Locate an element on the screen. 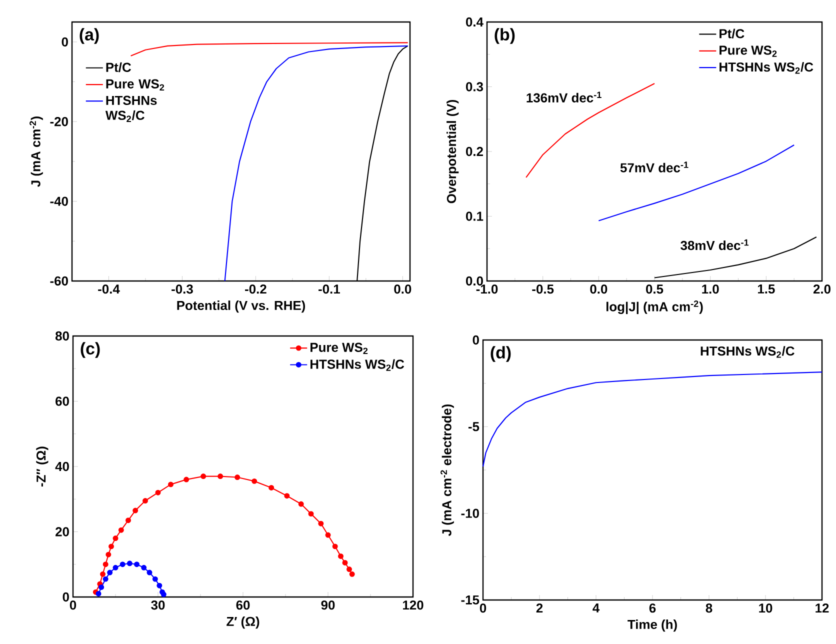 This screenshot has width=836, height=644. x-tick-label: 6 is located at coordinates (652, 608).